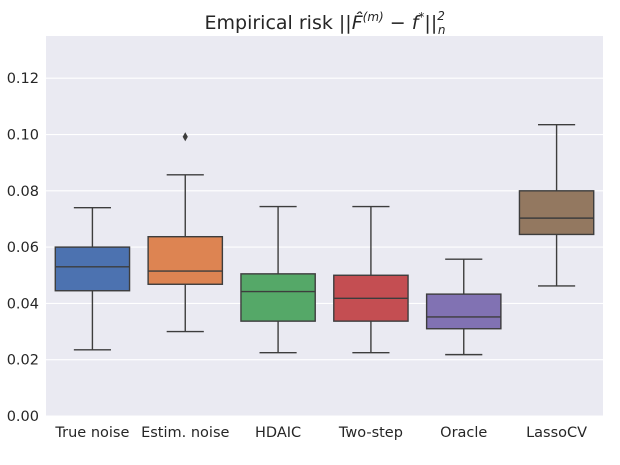 The height and width of the screenshot is (465, 620). I want to click on x-tick-label: LassoCV, so click(556, 433).